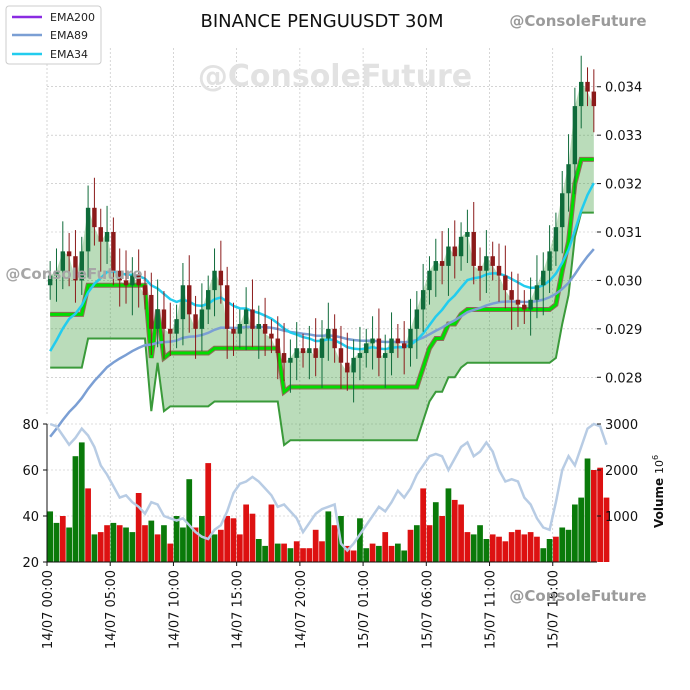 This screenshot has width=690, height=690. Describe the element at coordinates (554, 609) in the screenshot. I see `x-tick-label: 15/07 16:00` at that location.